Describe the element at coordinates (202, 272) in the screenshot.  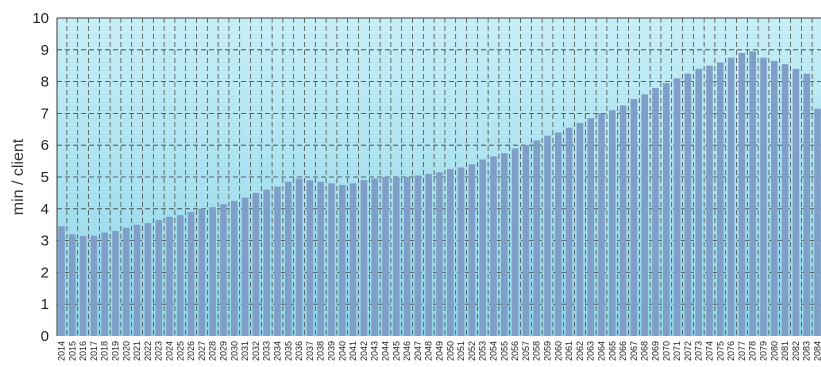
I see `bar-2027` at that location.